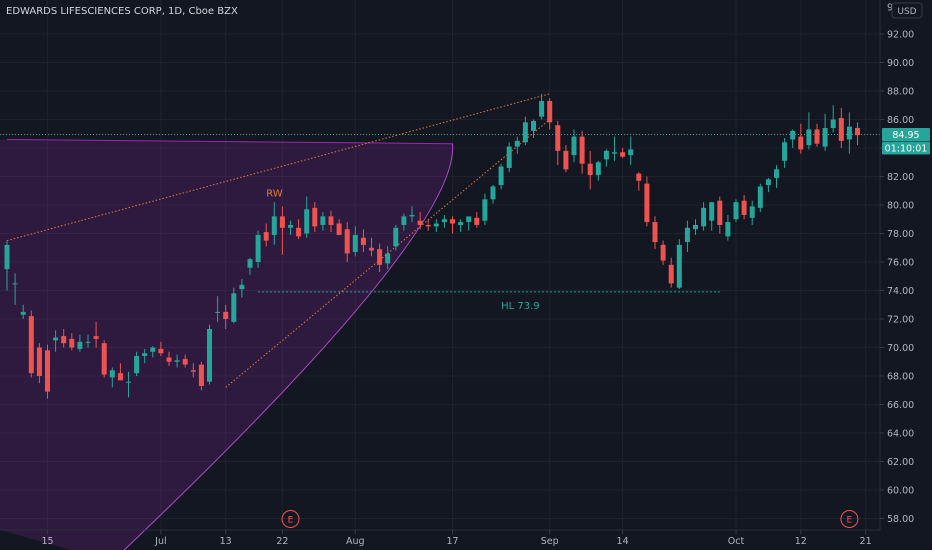 The width and height of the screenshot is (932, 550). Describe the element at coordinates (520, 306) in the screenshot. I see `hl-label: HL 73.9` at that location.